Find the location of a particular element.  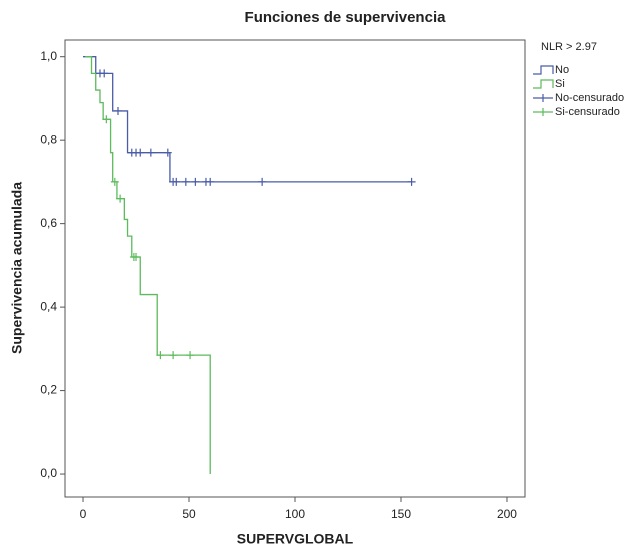

y-tick-label: 0,2 is located at coordinates (48, 390).